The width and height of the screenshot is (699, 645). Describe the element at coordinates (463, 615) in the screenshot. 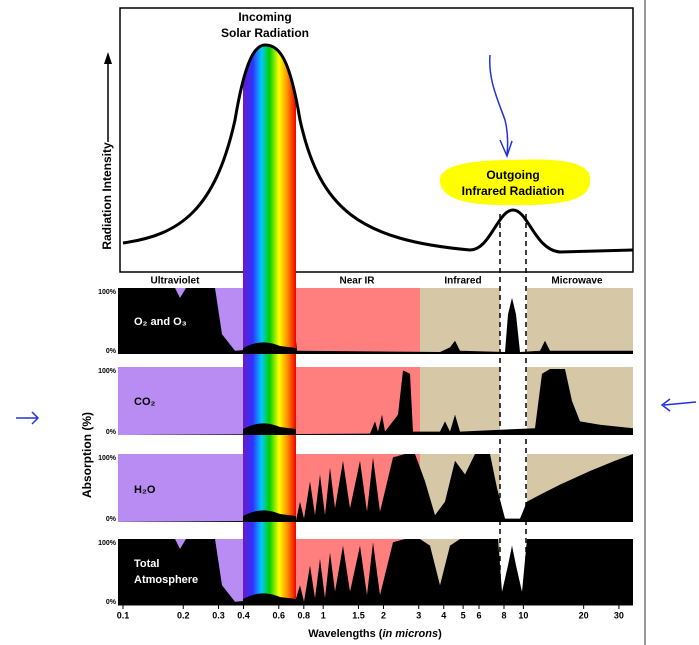

I see `x-tick-label: 5` at that location.